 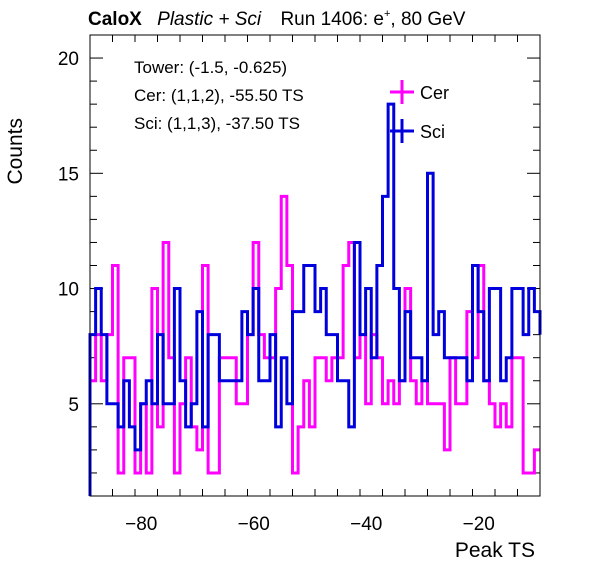 What do you see at coordinates (254, 524) in the screenshot?
I see `x-tick-label: −60` at bounding box center [254, 524].